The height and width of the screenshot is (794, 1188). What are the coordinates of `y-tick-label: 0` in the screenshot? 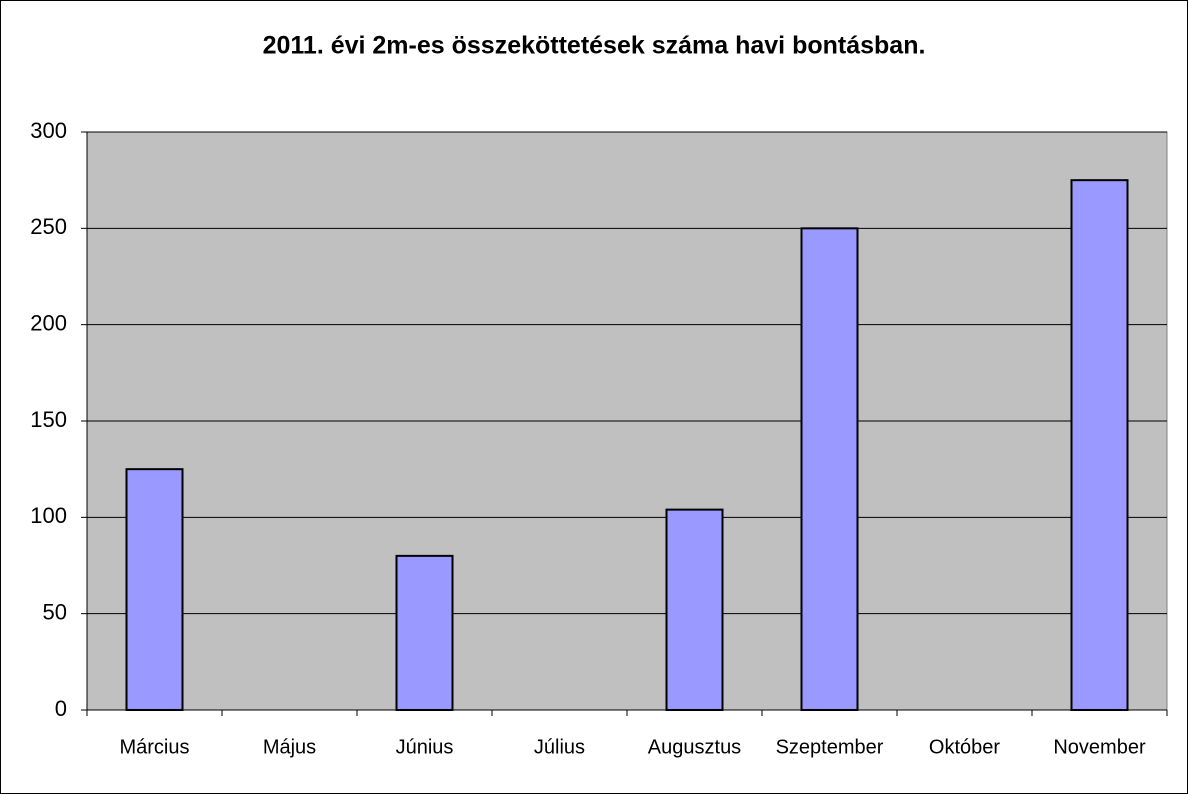 It's located at (61, 708).